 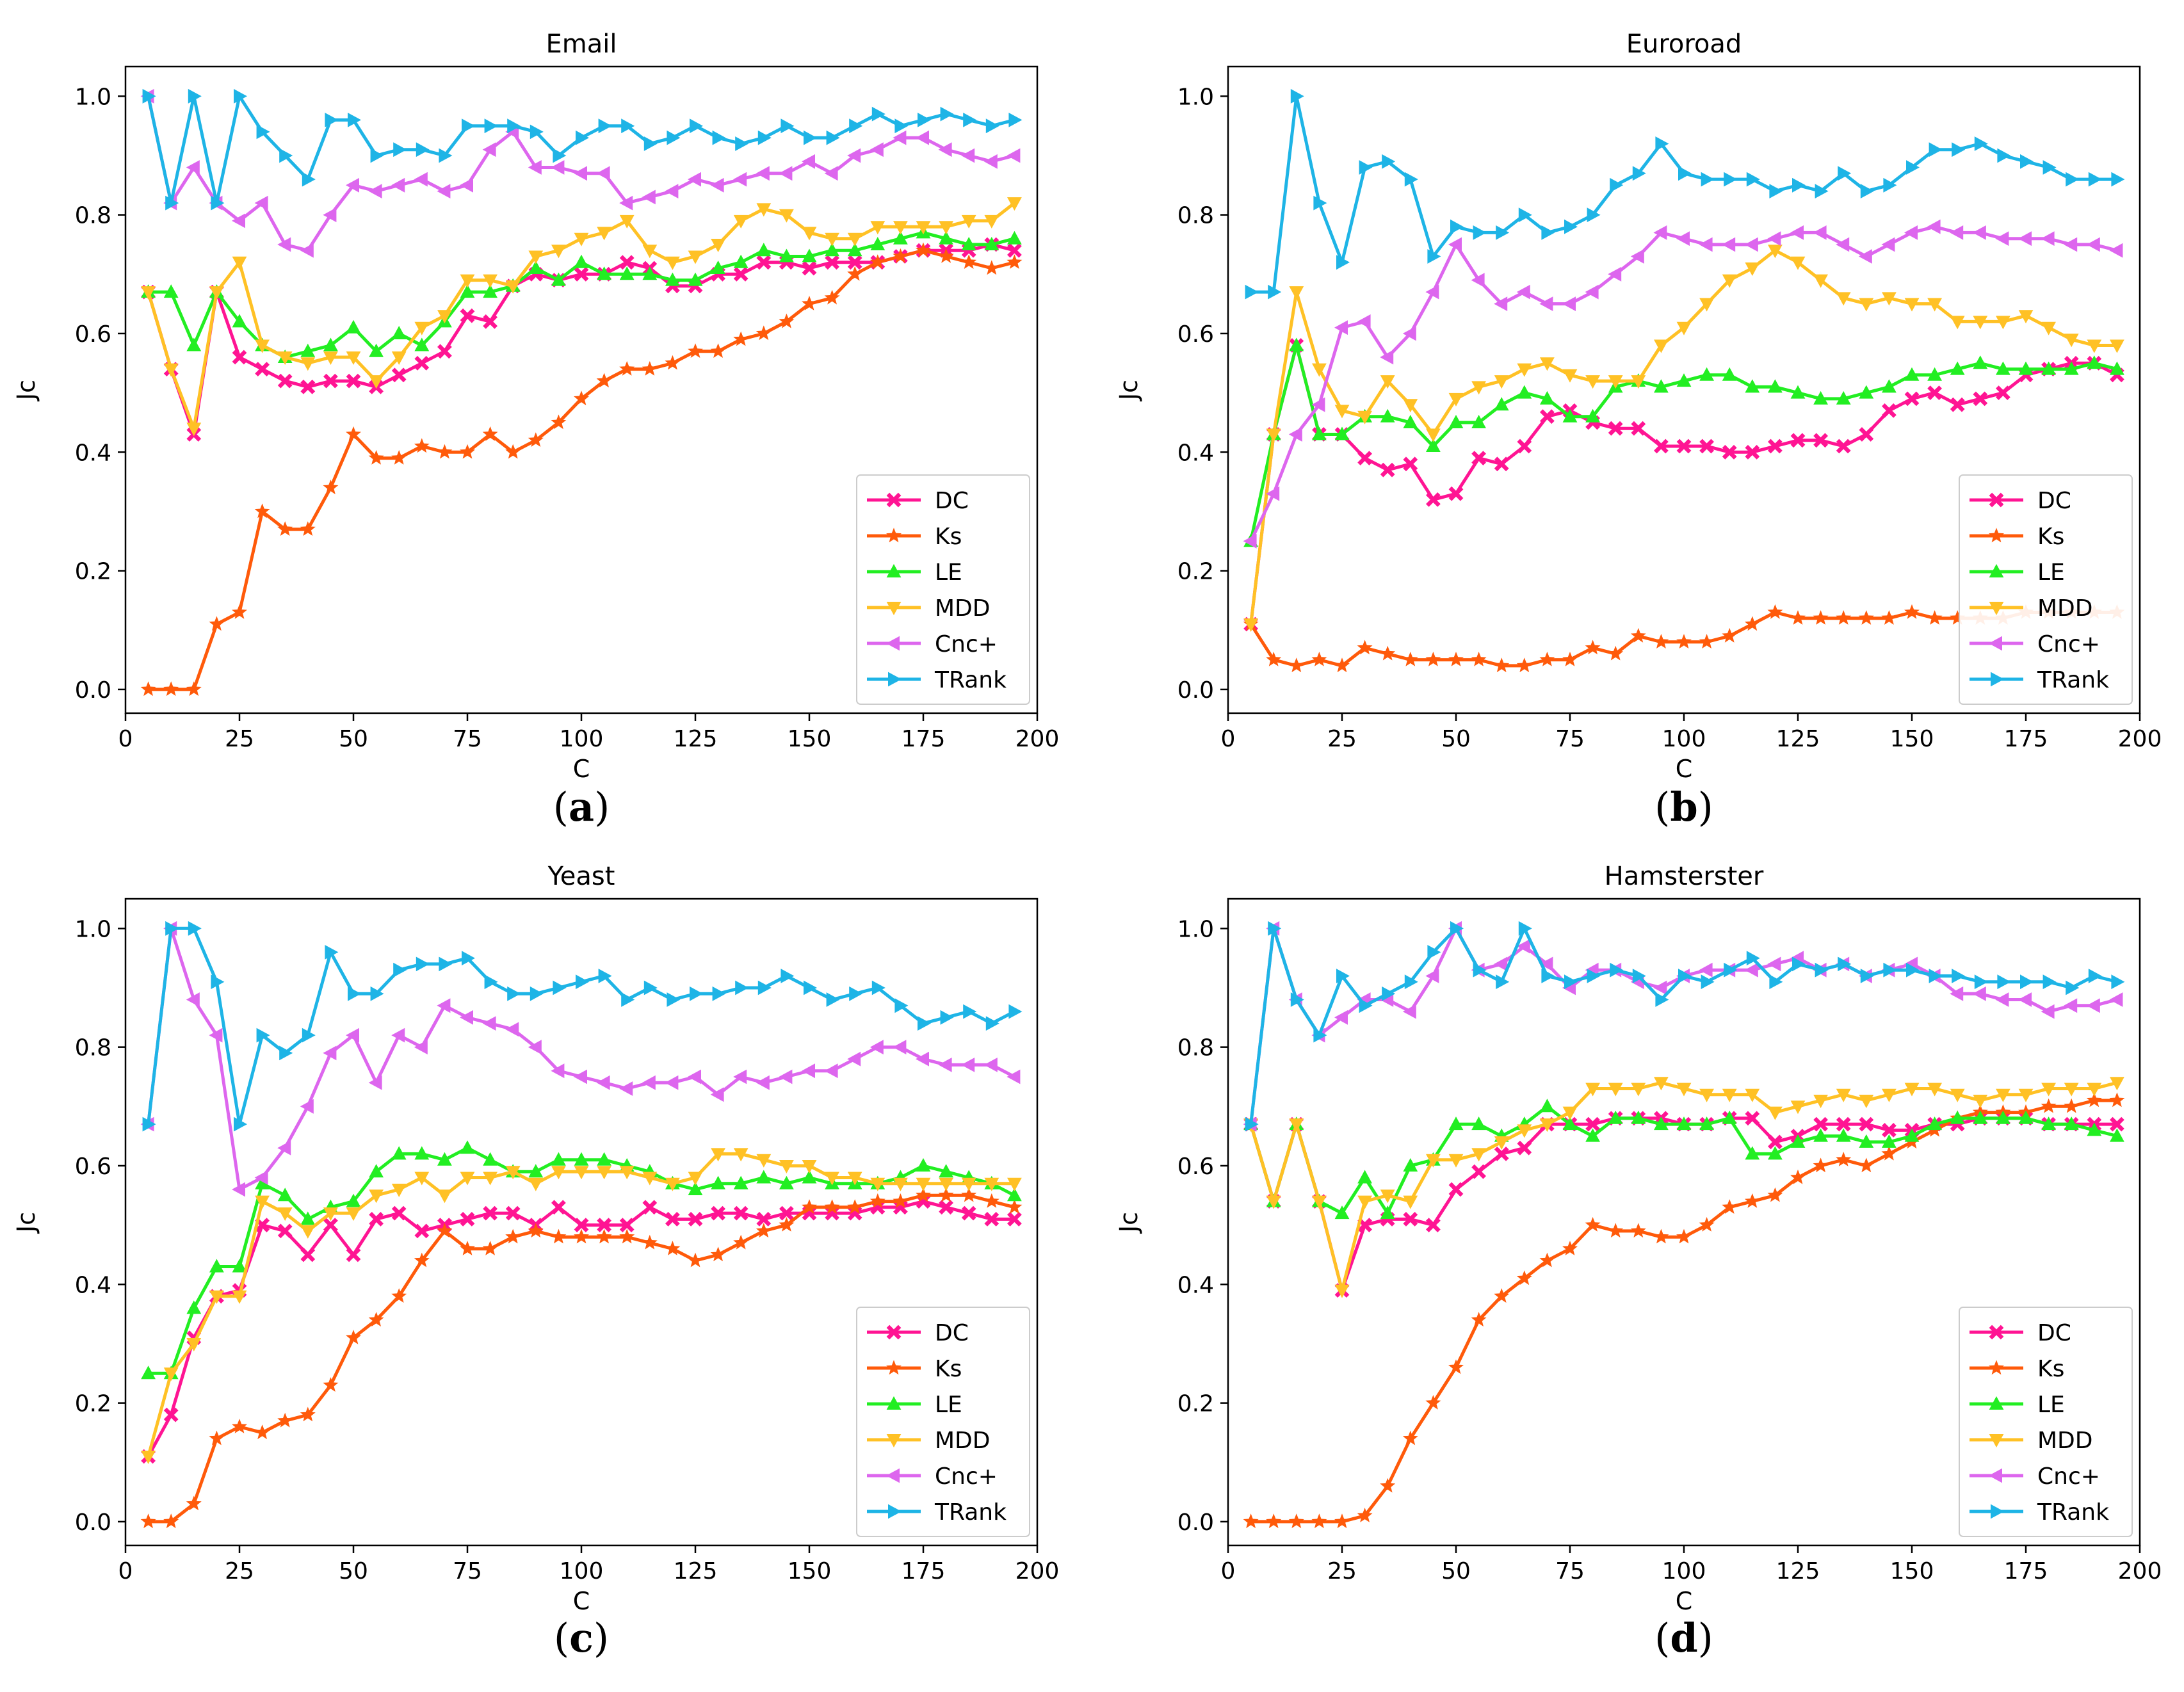 What do you see at coordinates (1685, 1026) in the screenshot?
I see `series-trank` at bounding box center [1685, 1026].